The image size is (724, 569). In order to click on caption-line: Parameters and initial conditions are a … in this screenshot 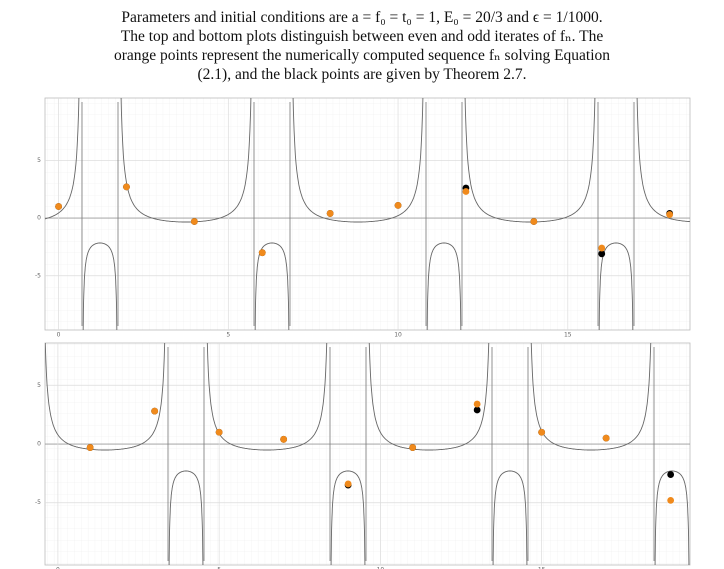, I will do `click(362, 17)`.